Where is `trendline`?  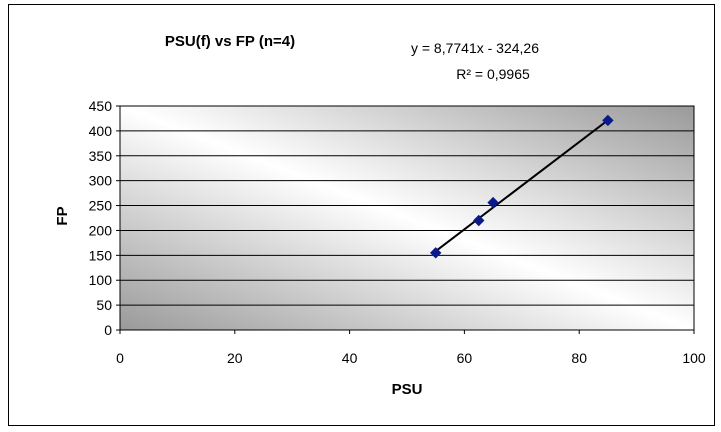 trendline is located at coordinates (522, 185).